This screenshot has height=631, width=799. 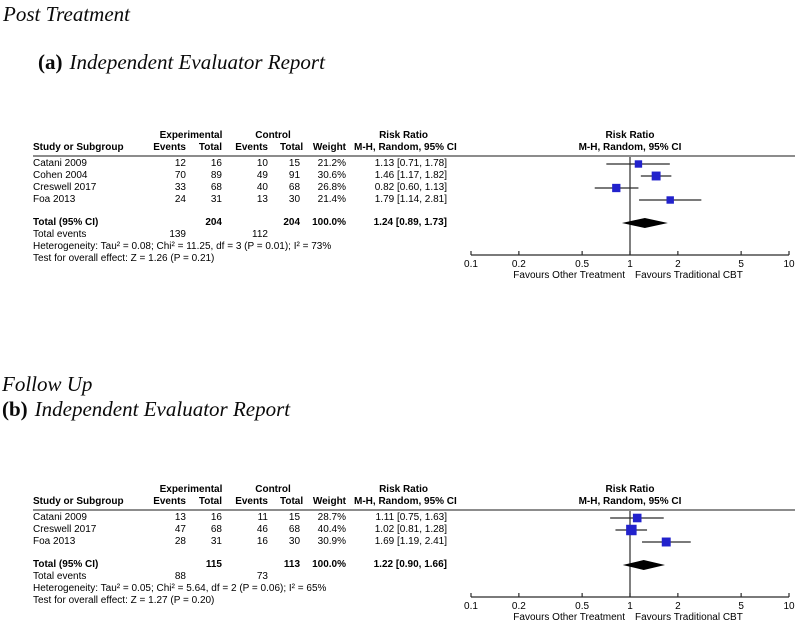 What do you see at coordinates (210, 147) in the screenshot?
I see `exp-total-header: Total` at bounding box center [210, 147].